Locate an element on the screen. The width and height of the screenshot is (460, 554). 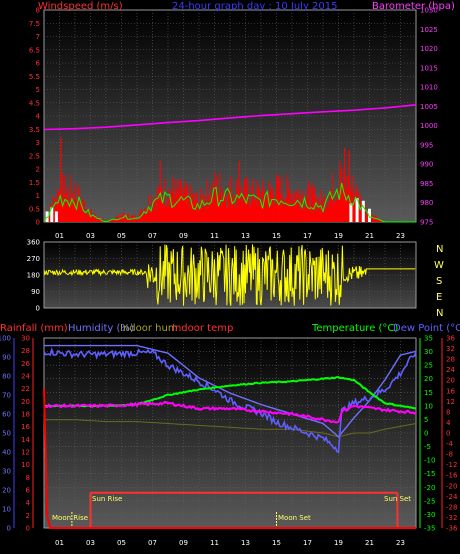
wind-direction-panel: 0 90 180 270 360 is located at coordinates (221, 276).